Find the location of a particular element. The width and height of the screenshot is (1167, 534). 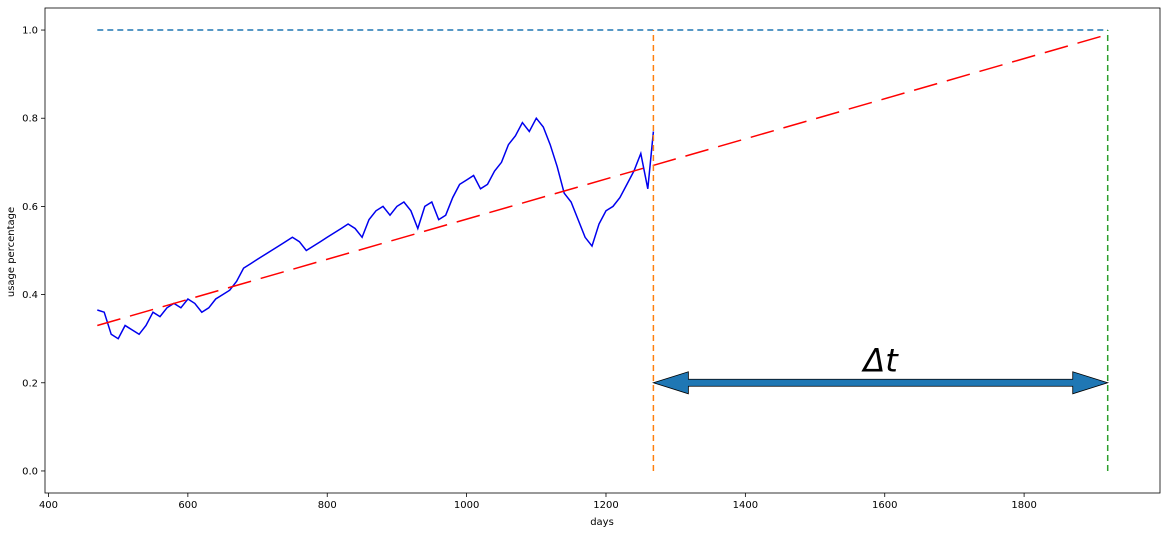

y-tick-label: 0.6 is located at coordinates (30, 207).